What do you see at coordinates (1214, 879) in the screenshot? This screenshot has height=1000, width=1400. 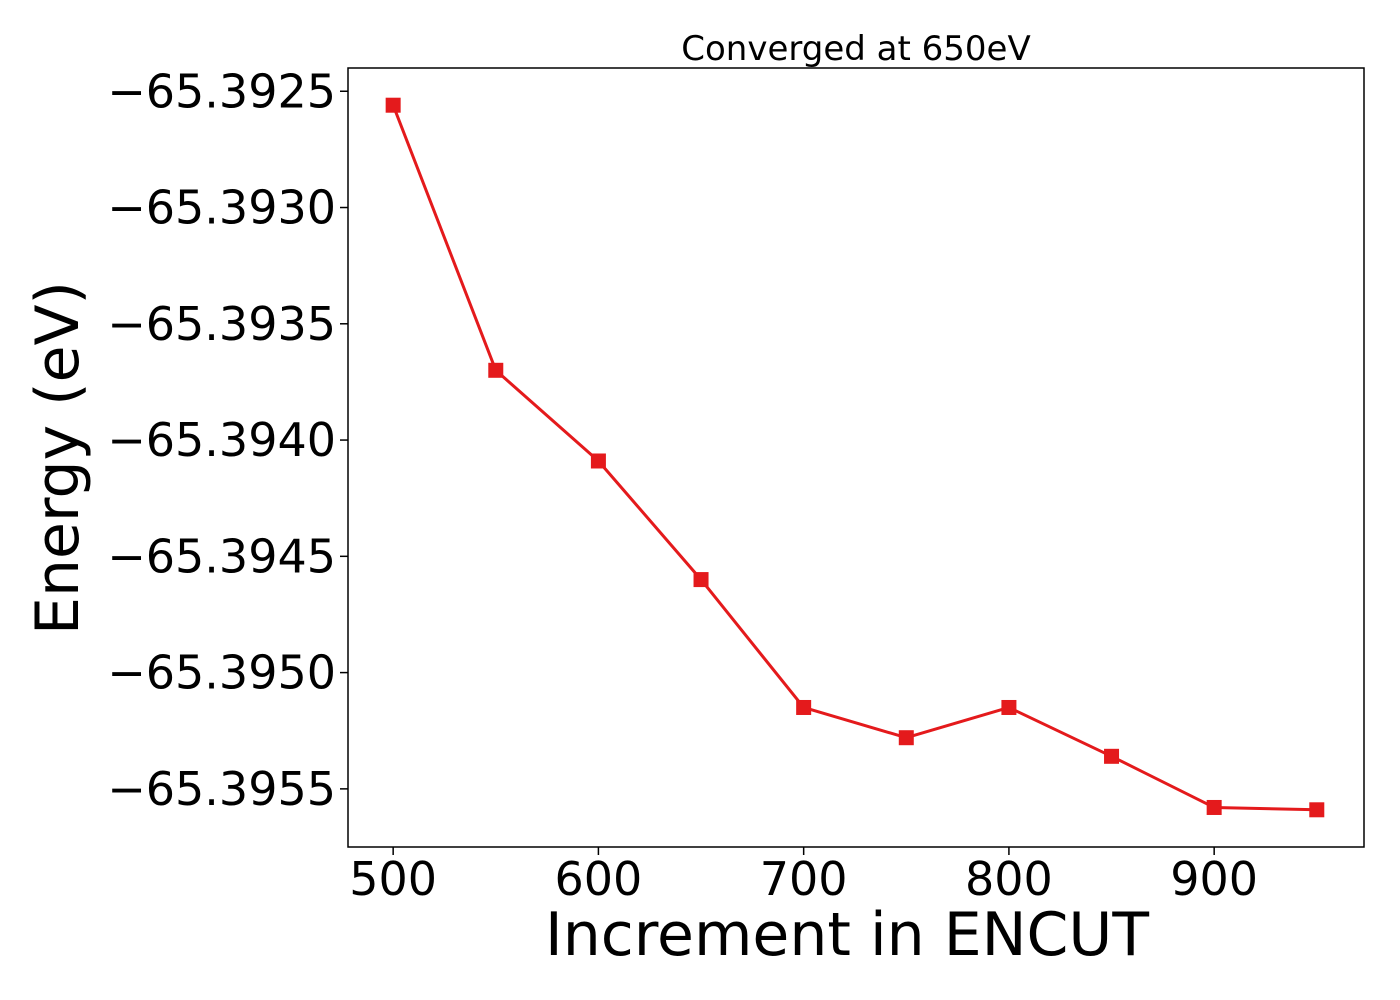 I see `x-tick-label: 900` at bounding box center [1214, 879].